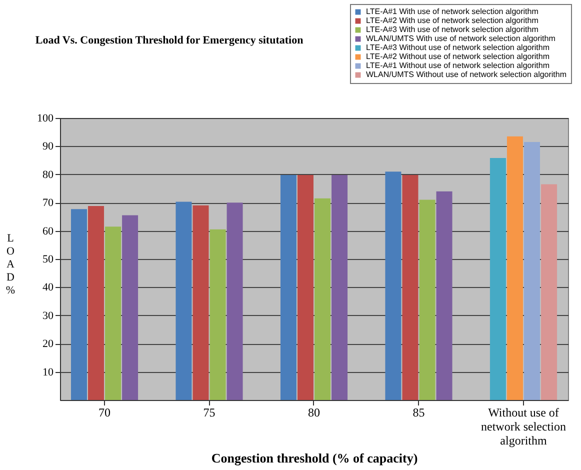 The height and width of the screenshot is (470, 581). What do you see at coordinates (461, 38) in the screenshot?
I see `legend-label: WLAN/UMTS With use of network selection algorithm` at bounding box center [461, 38].